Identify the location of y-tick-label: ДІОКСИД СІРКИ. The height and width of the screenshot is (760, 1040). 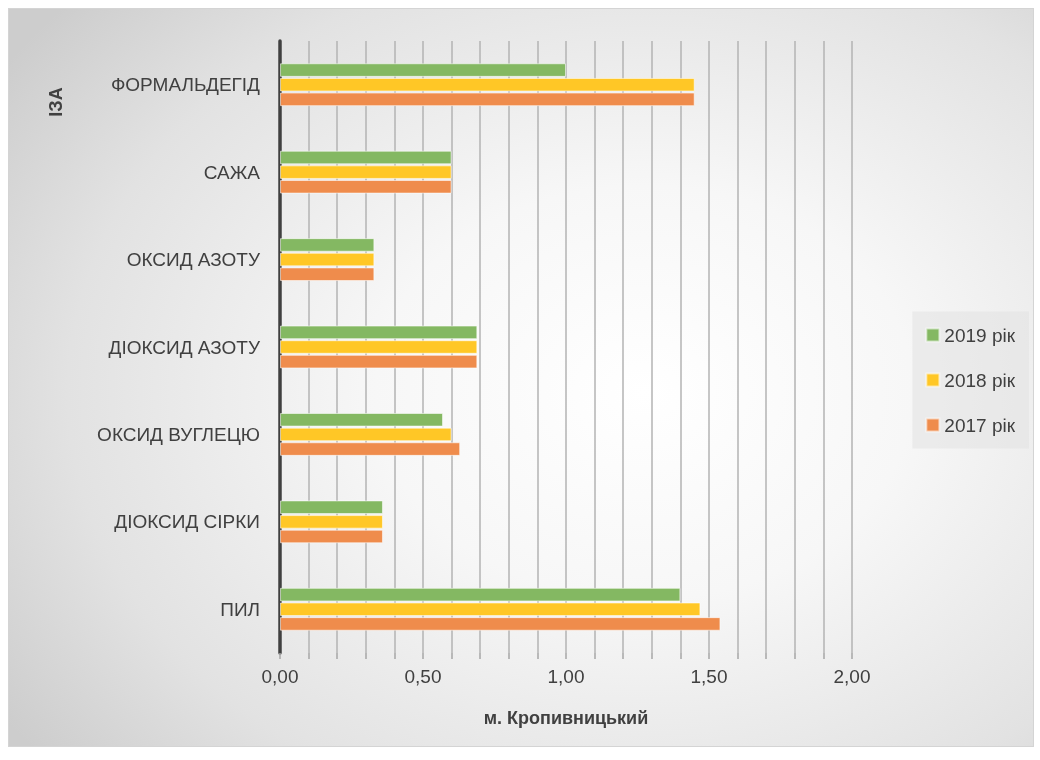
(187, 522).